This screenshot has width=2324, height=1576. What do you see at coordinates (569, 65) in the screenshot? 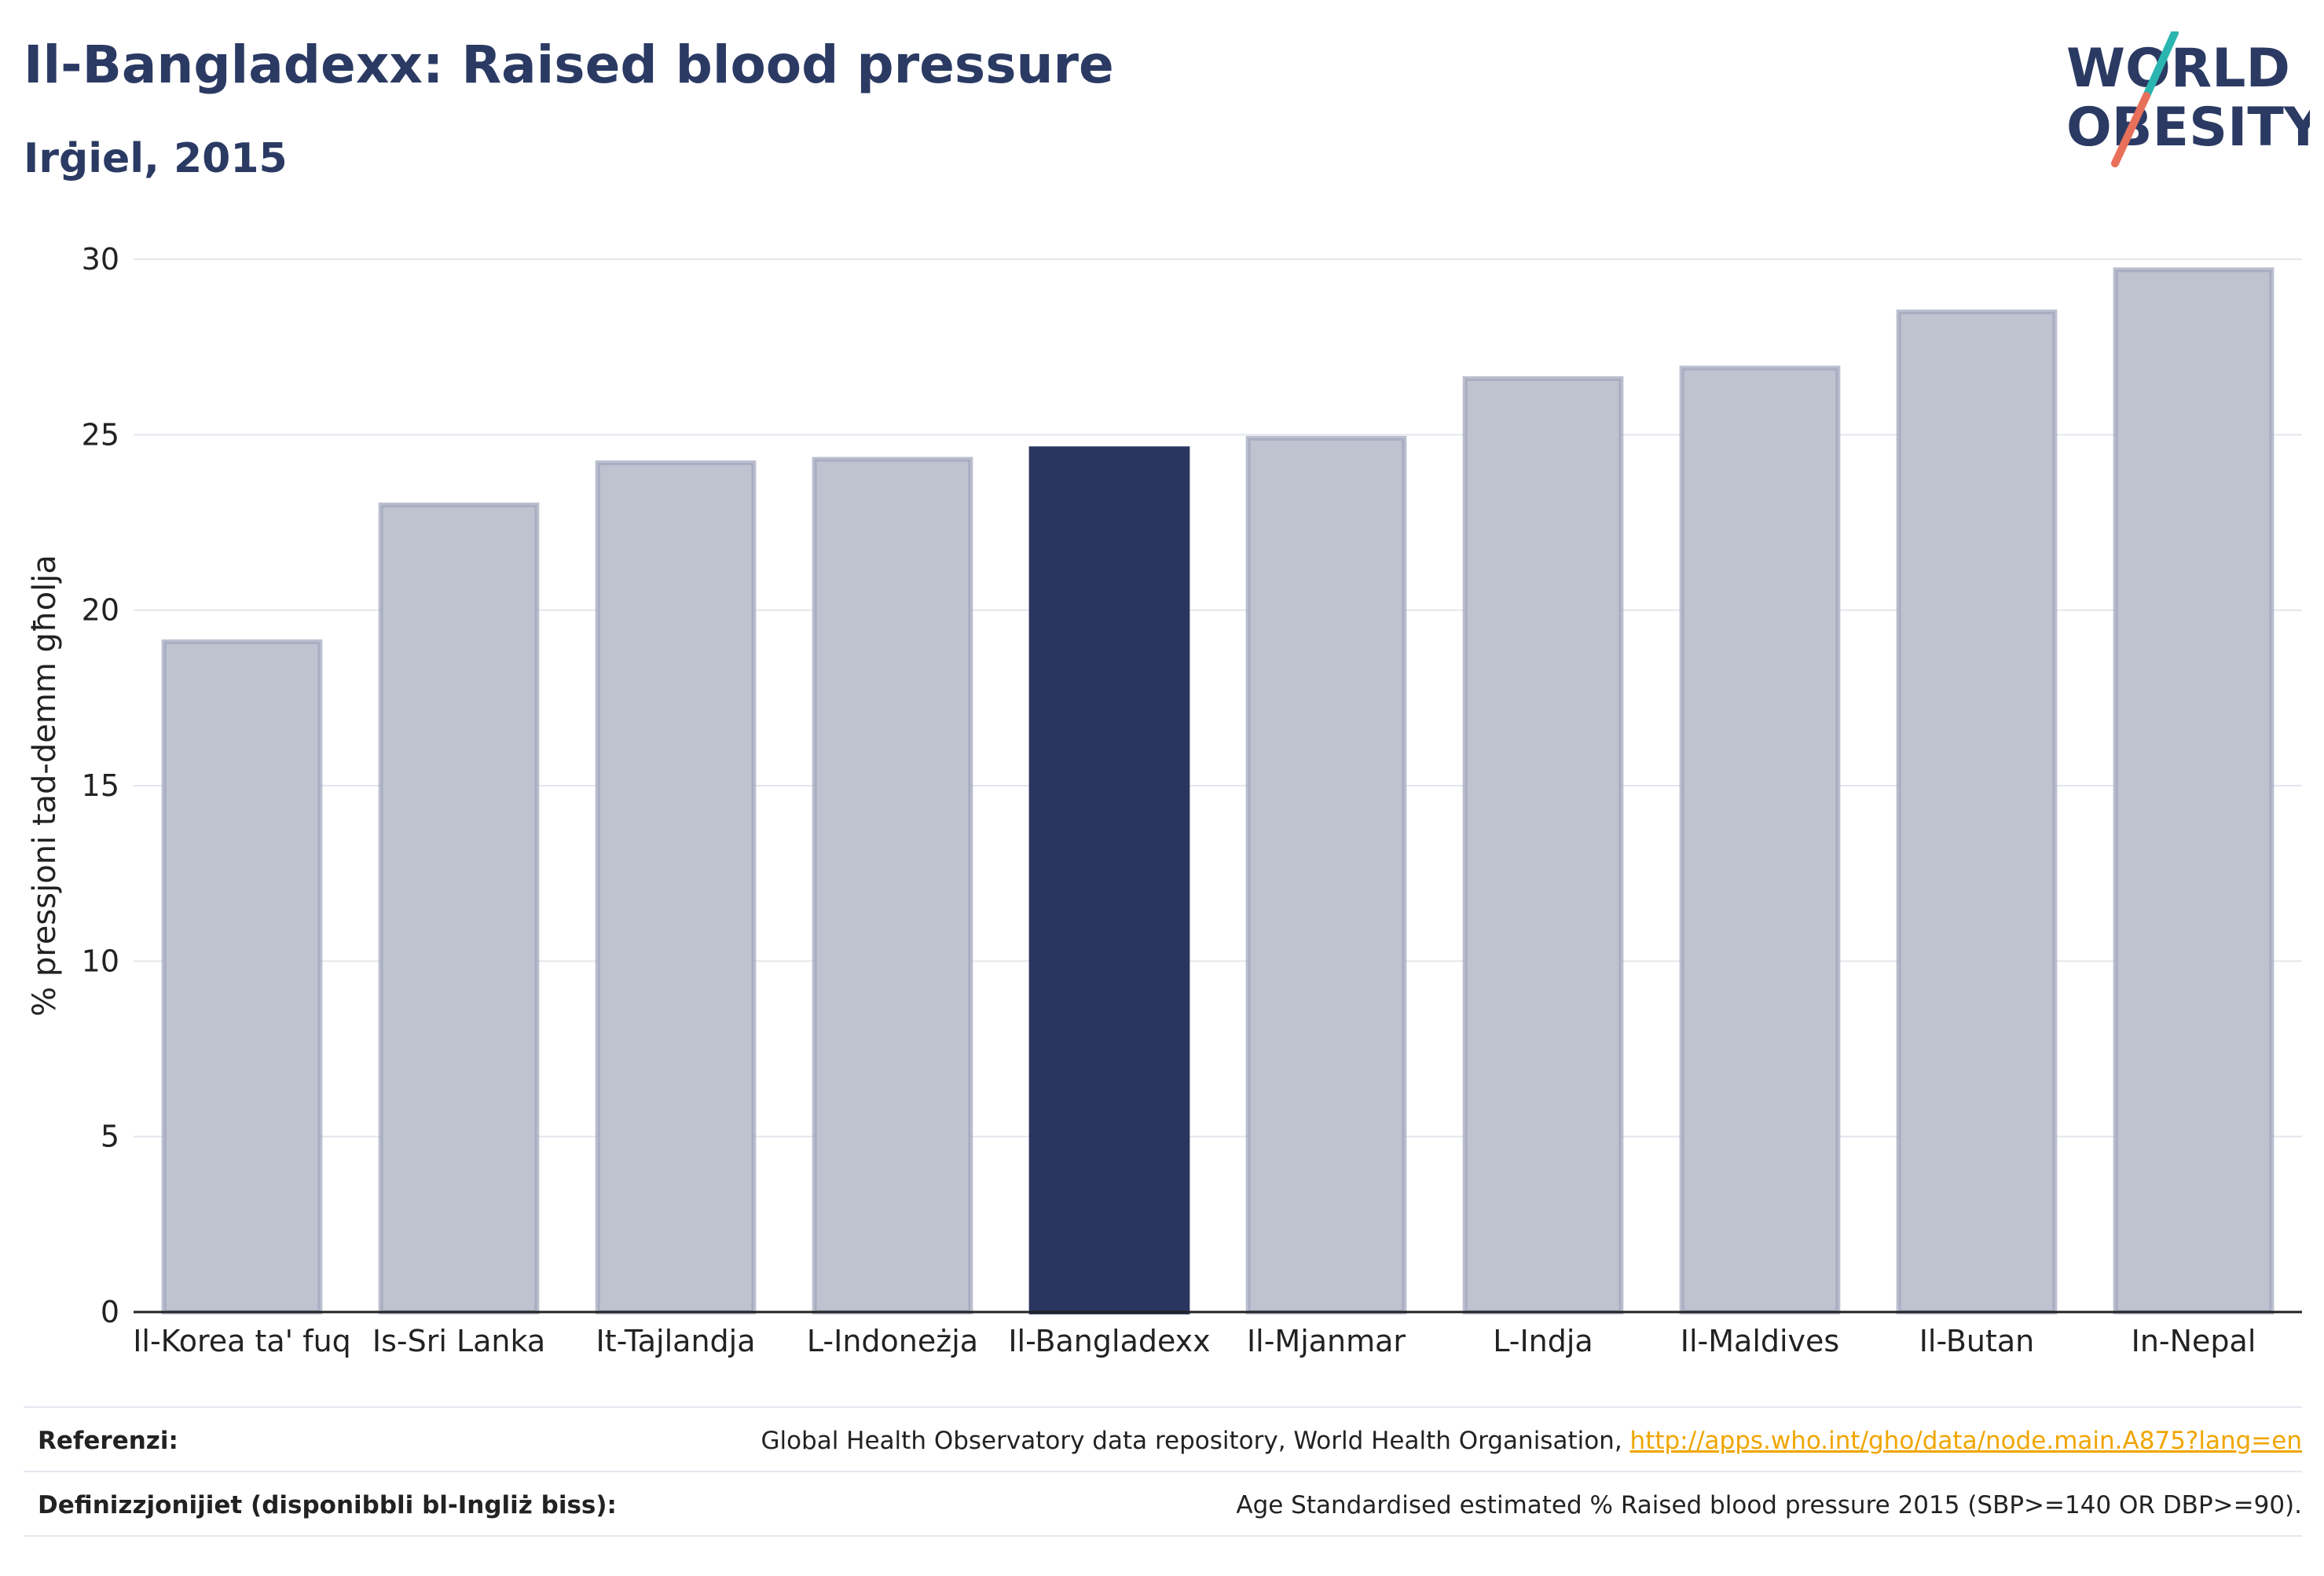
I see `chart-title: Il-Bangladexx: Raised blood pressure` at bounding box center [569, 65].